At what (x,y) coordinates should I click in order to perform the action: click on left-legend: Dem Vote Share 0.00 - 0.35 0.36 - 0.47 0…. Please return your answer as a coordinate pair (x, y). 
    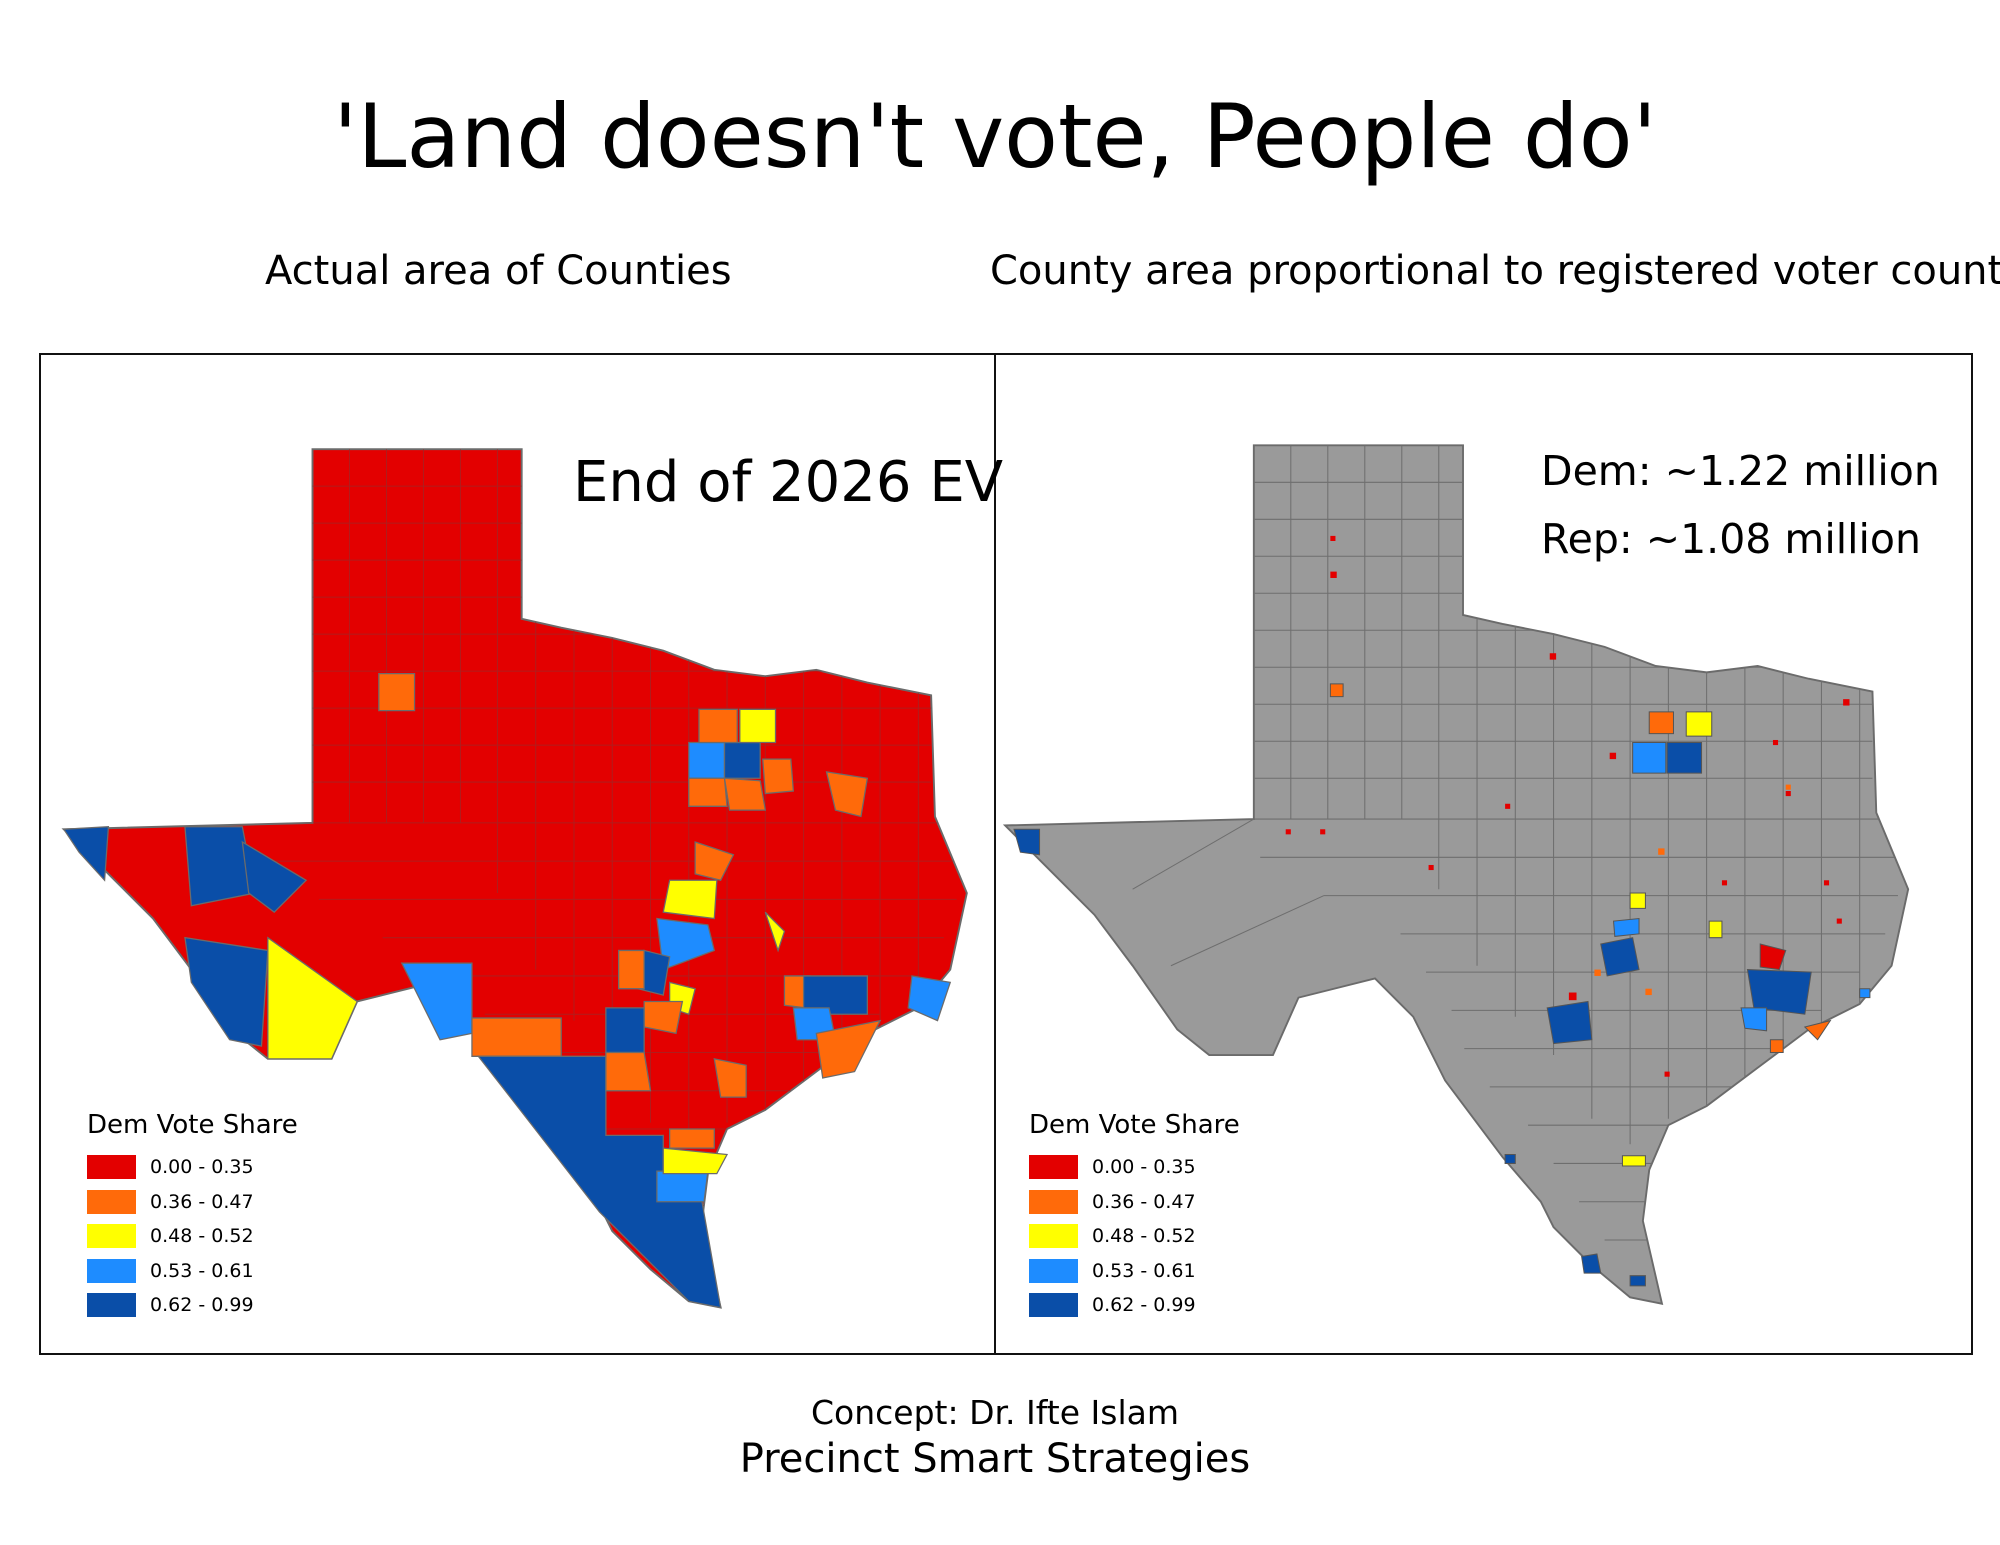
    Looking at the image, I should click on (192, 1216).